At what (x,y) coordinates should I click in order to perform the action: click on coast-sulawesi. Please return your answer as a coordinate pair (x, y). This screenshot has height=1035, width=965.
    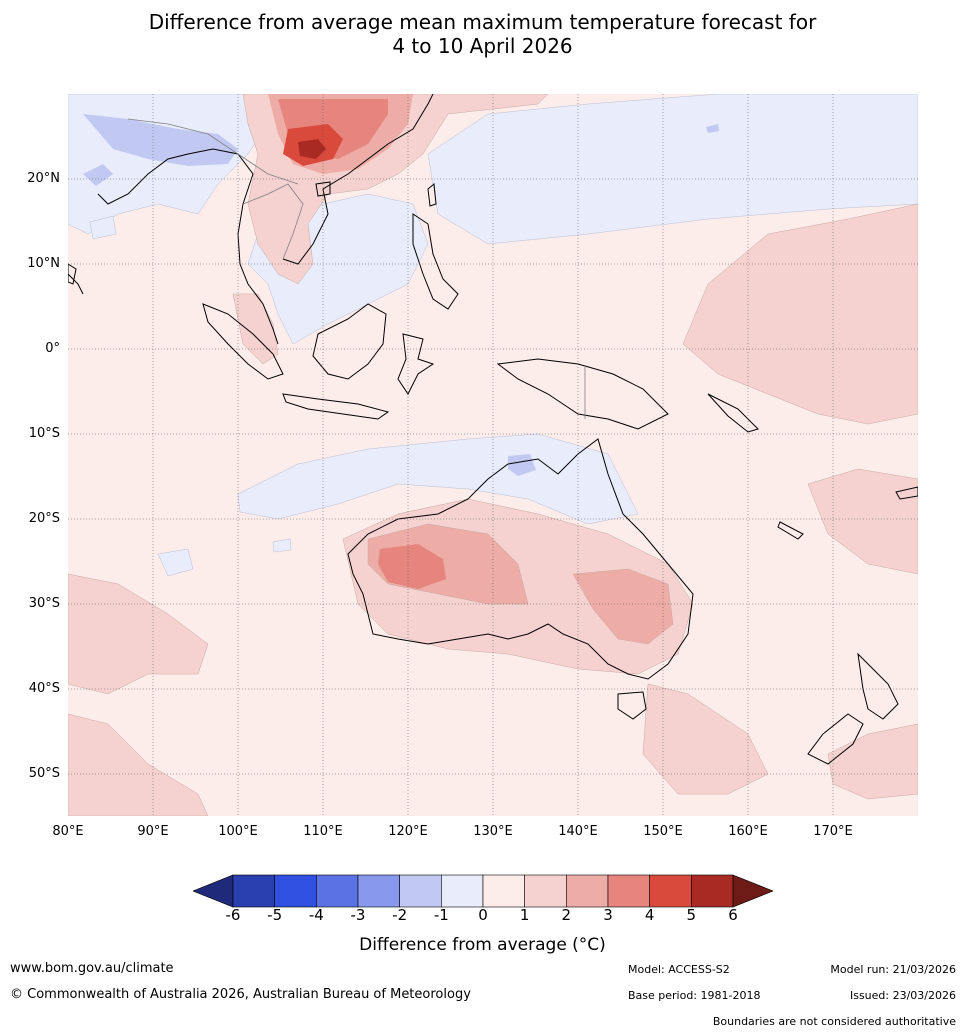
    Looking at the image, I should click on (416, 364).